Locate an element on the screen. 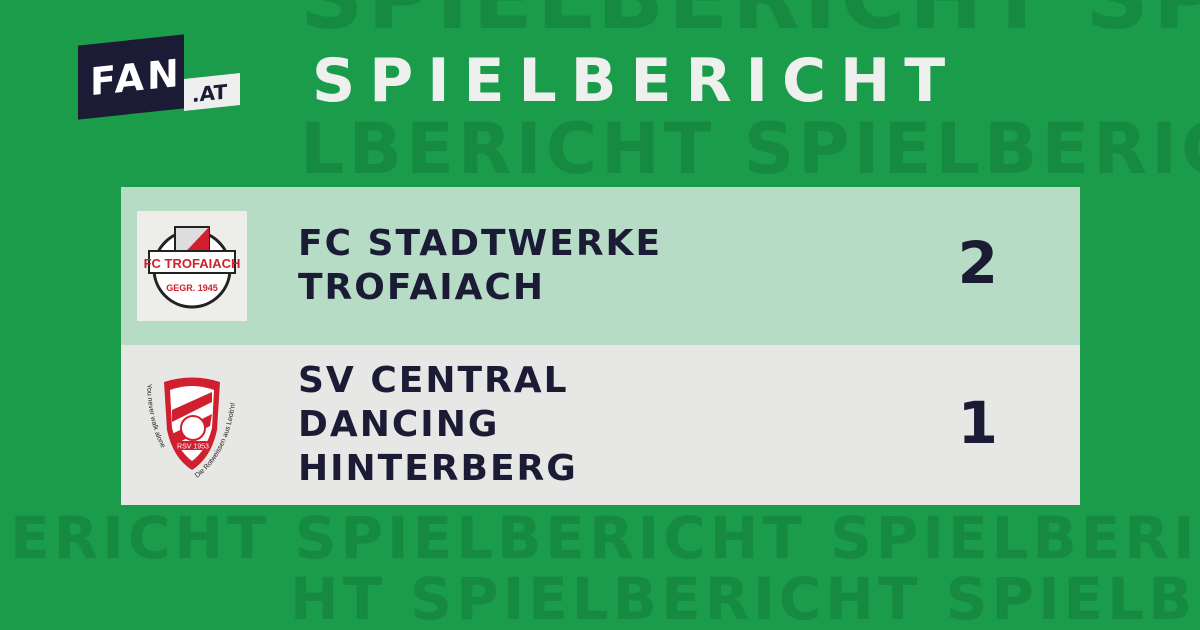  away-name-line: DANCING is located at coordinates (399, 424).